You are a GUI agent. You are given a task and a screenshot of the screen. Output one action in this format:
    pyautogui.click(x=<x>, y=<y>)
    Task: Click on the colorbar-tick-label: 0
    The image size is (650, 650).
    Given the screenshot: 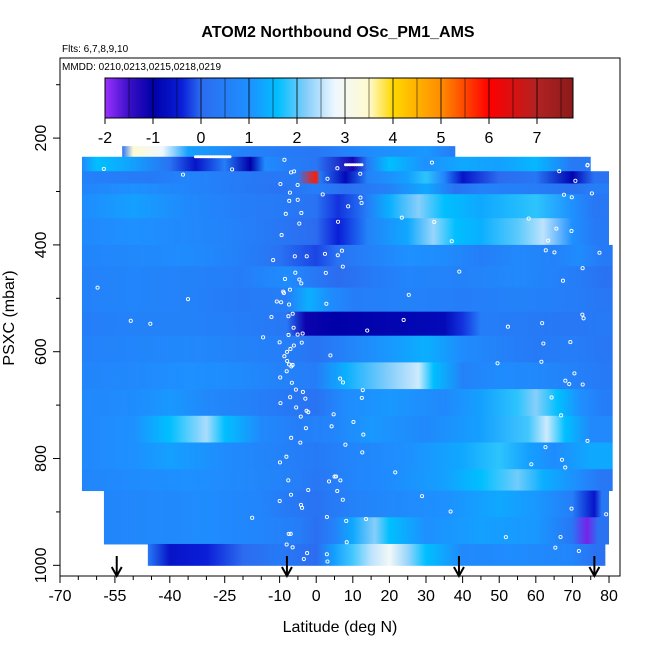 What is the action you would take?
    pyautogui.click(x=201, y=138)
    